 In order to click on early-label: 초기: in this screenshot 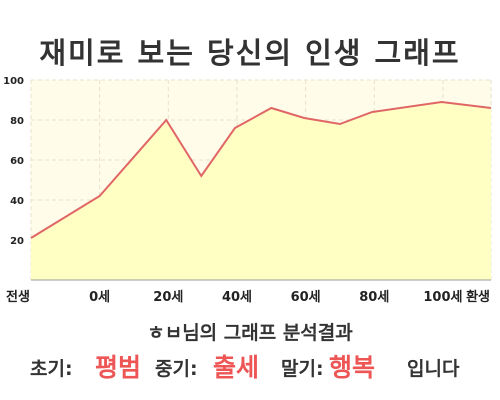, I will do `click(51, 369)`.